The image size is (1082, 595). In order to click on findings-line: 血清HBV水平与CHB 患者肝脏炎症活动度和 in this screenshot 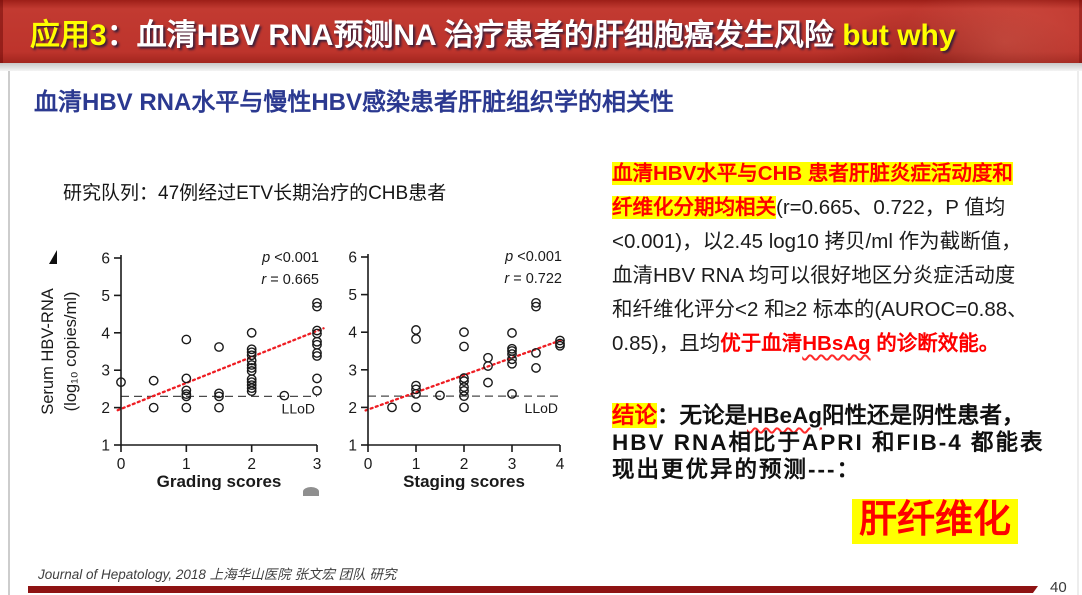, I will do `click(820, 174)`.